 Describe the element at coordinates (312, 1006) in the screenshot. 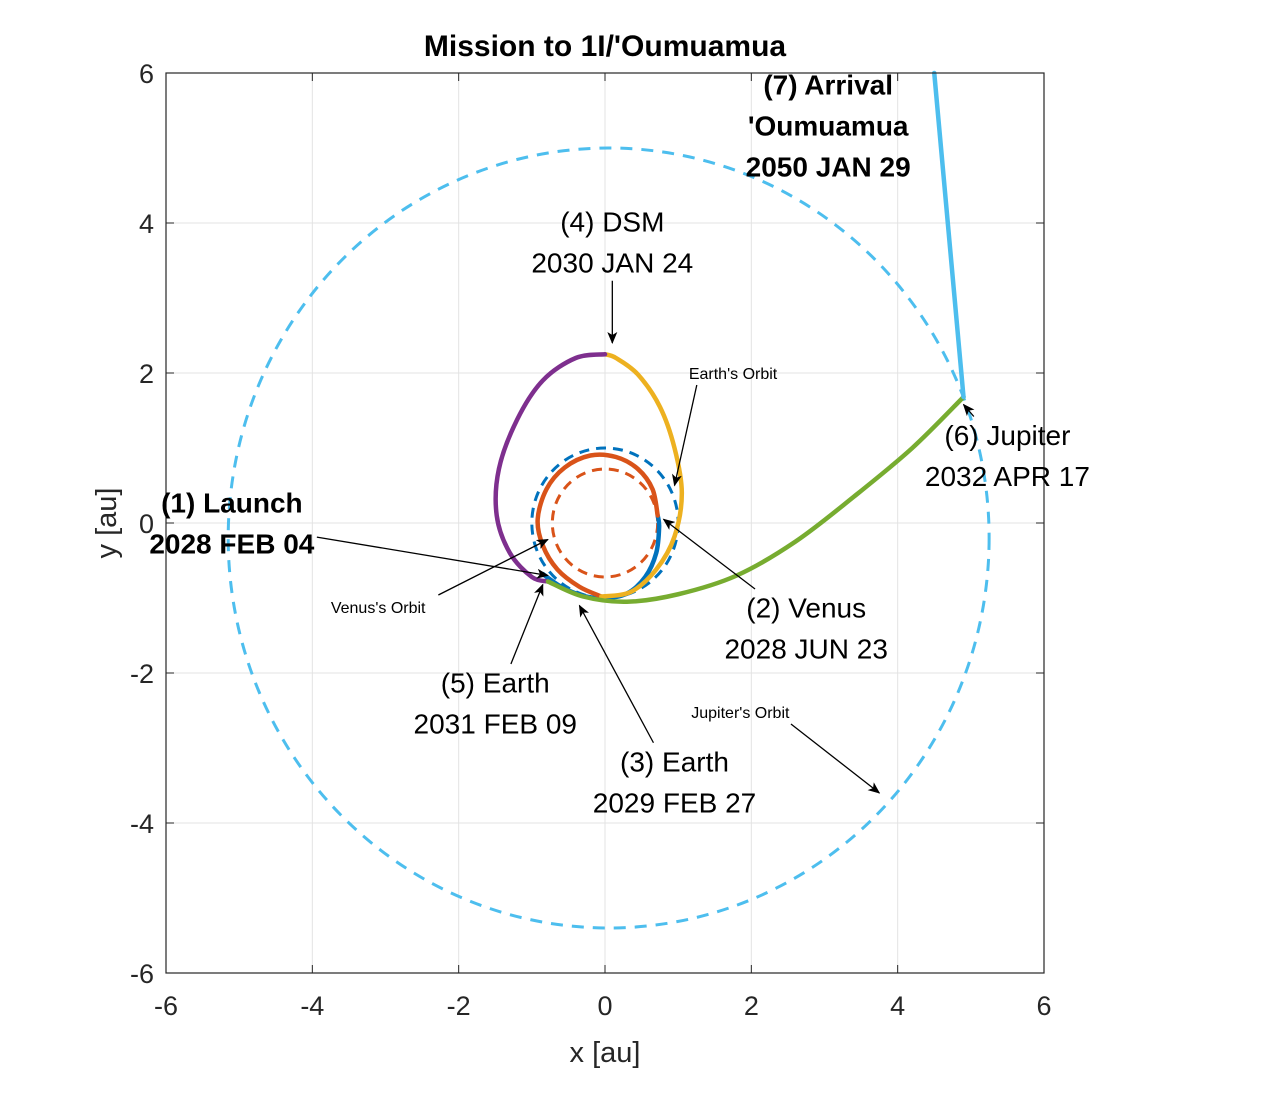

I see `x-tick-label: -4` at that location.